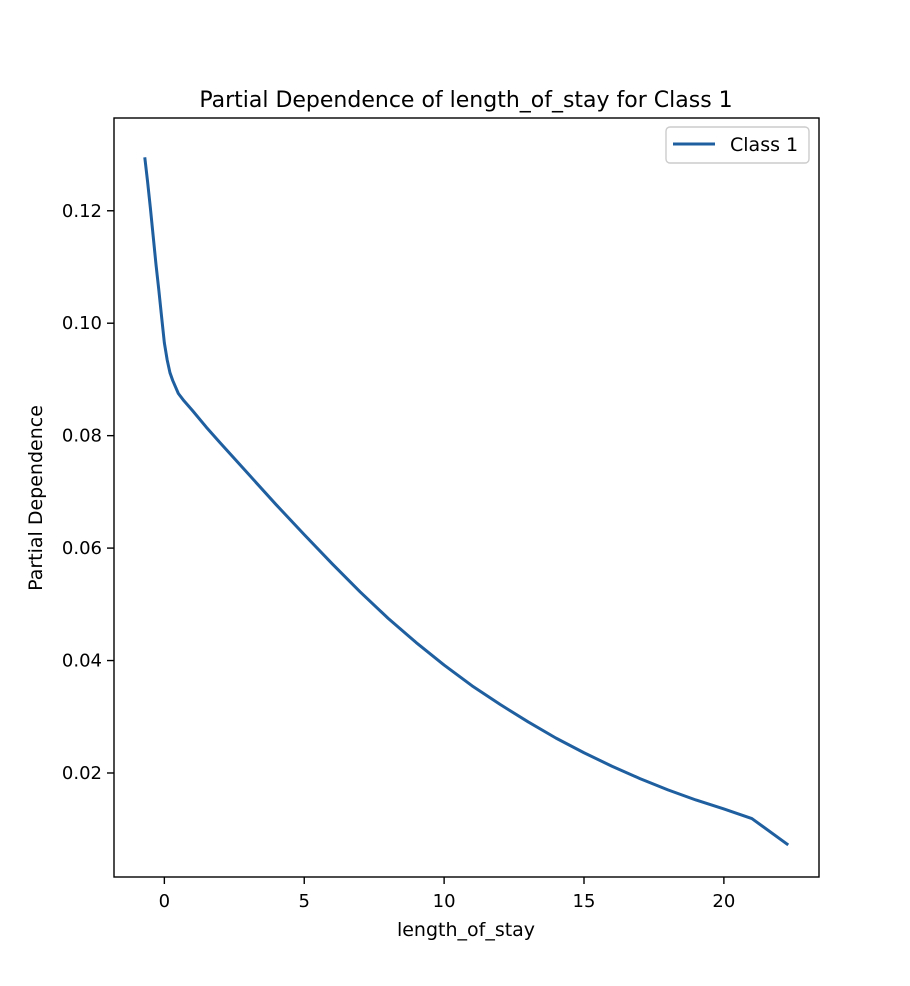  What do you see at coordinates (723, 901) in the screenshot?
I see `x-tick-label: 20` at bounding box center [723, 901].